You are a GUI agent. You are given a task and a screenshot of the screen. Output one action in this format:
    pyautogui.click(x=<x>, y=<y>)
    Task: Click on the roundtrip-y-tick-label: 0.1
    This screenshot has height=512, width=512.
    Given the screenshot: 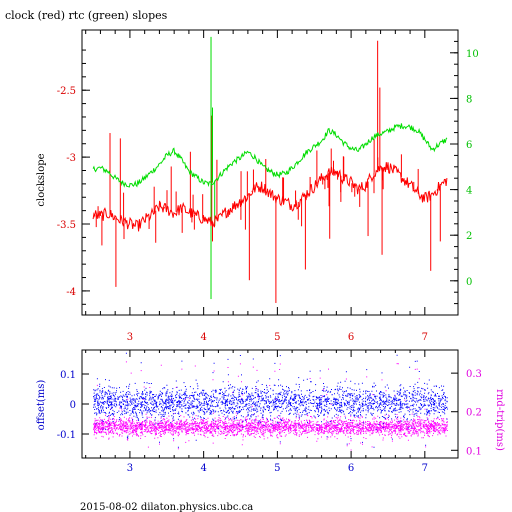 What is the action you would take?
    pyautogui.click(x=474, y=451)
    